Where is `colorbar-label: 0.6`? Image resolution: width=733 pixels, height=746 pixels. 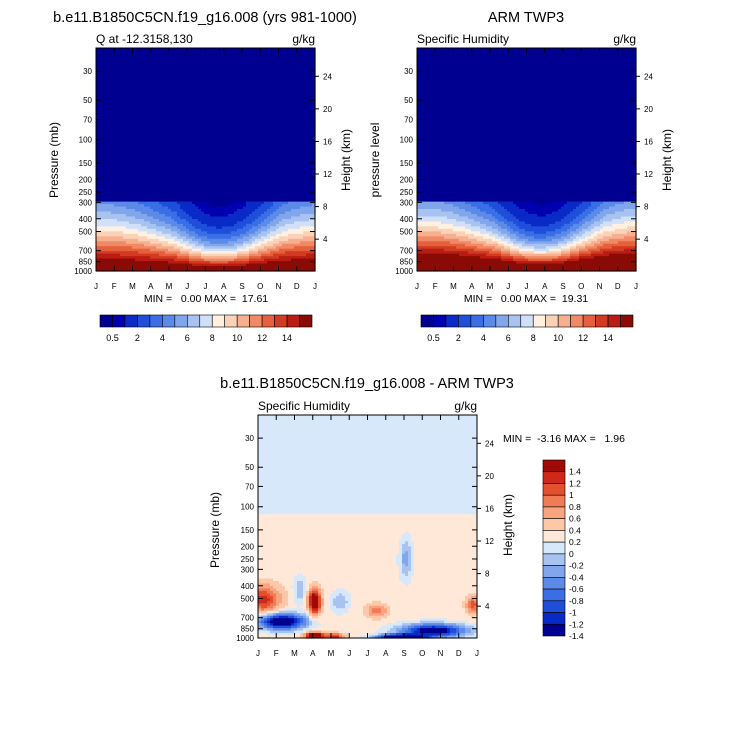 colorbar-label: 0.6 is located at coordinates (575, 519).